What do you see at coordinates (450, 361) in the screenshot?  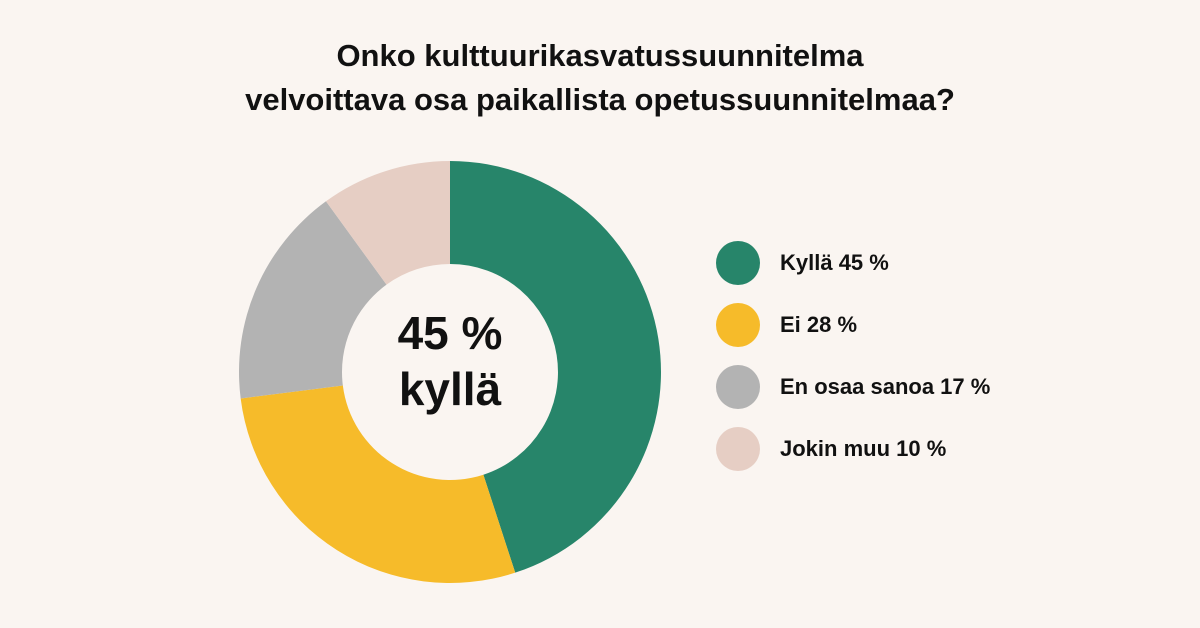 I see `center-label: 45 % kyllä` at bounding box center [450, 361].